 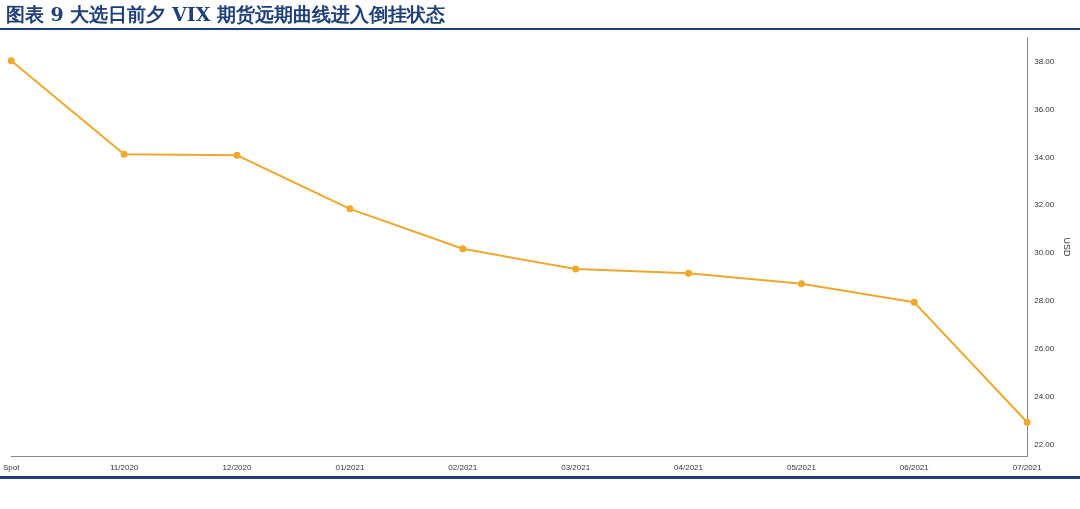 I want to click on y-tick-label: 34.00, so click(x=1044, y=157).